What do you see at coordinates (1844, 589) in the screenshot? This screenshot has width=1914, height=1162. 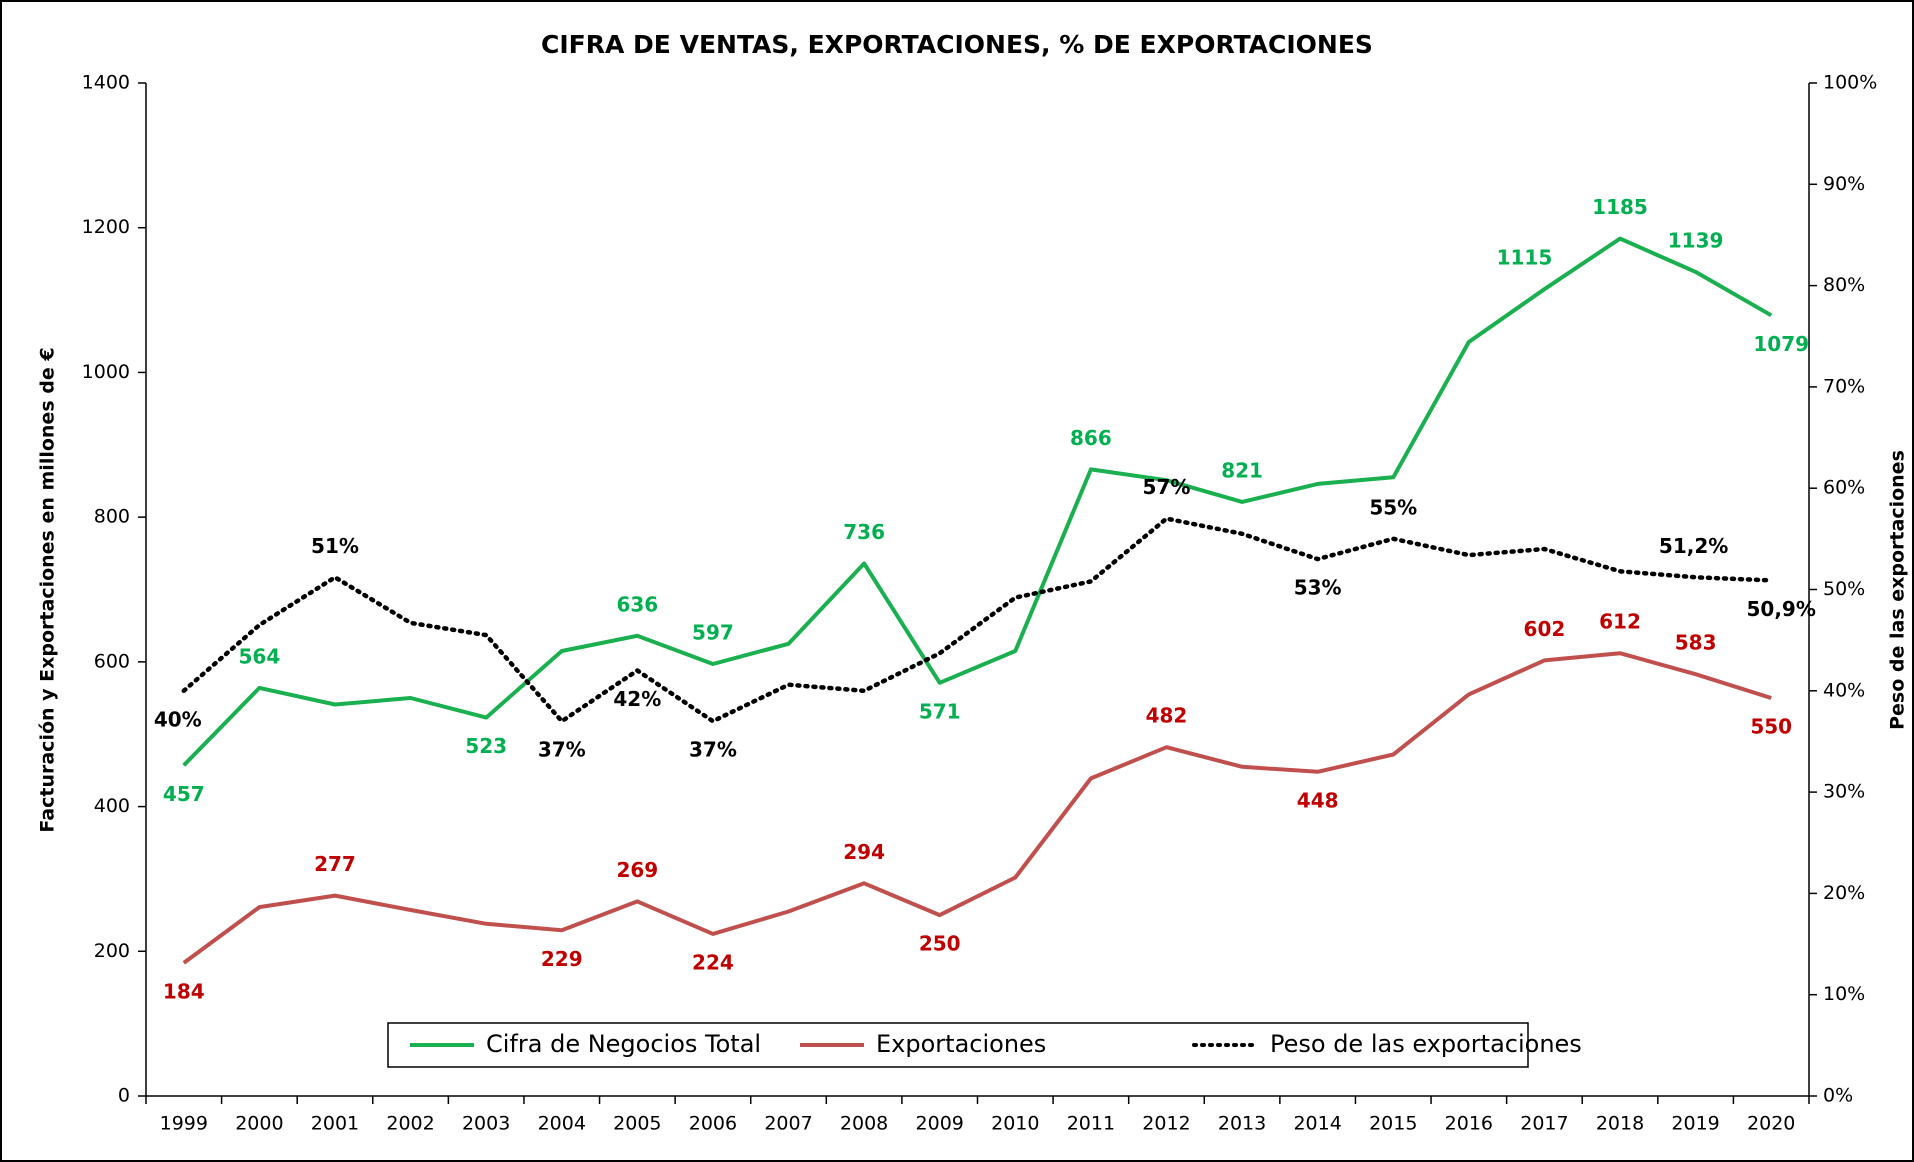 I see `y2-tick-label: 50%` at bounding box center [1844, 589].